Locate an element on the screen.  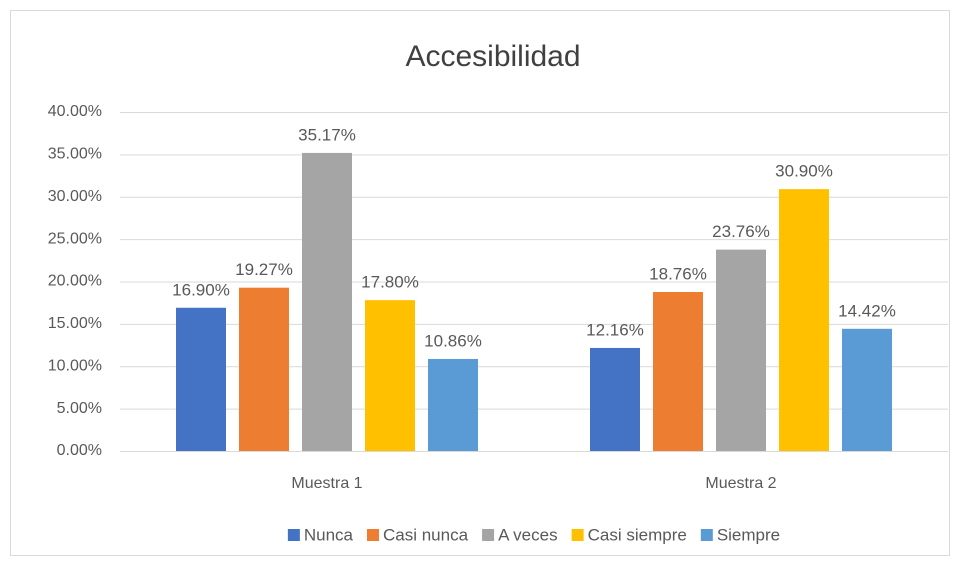
value-label: 14.42% is located at coordinates (867, 310).